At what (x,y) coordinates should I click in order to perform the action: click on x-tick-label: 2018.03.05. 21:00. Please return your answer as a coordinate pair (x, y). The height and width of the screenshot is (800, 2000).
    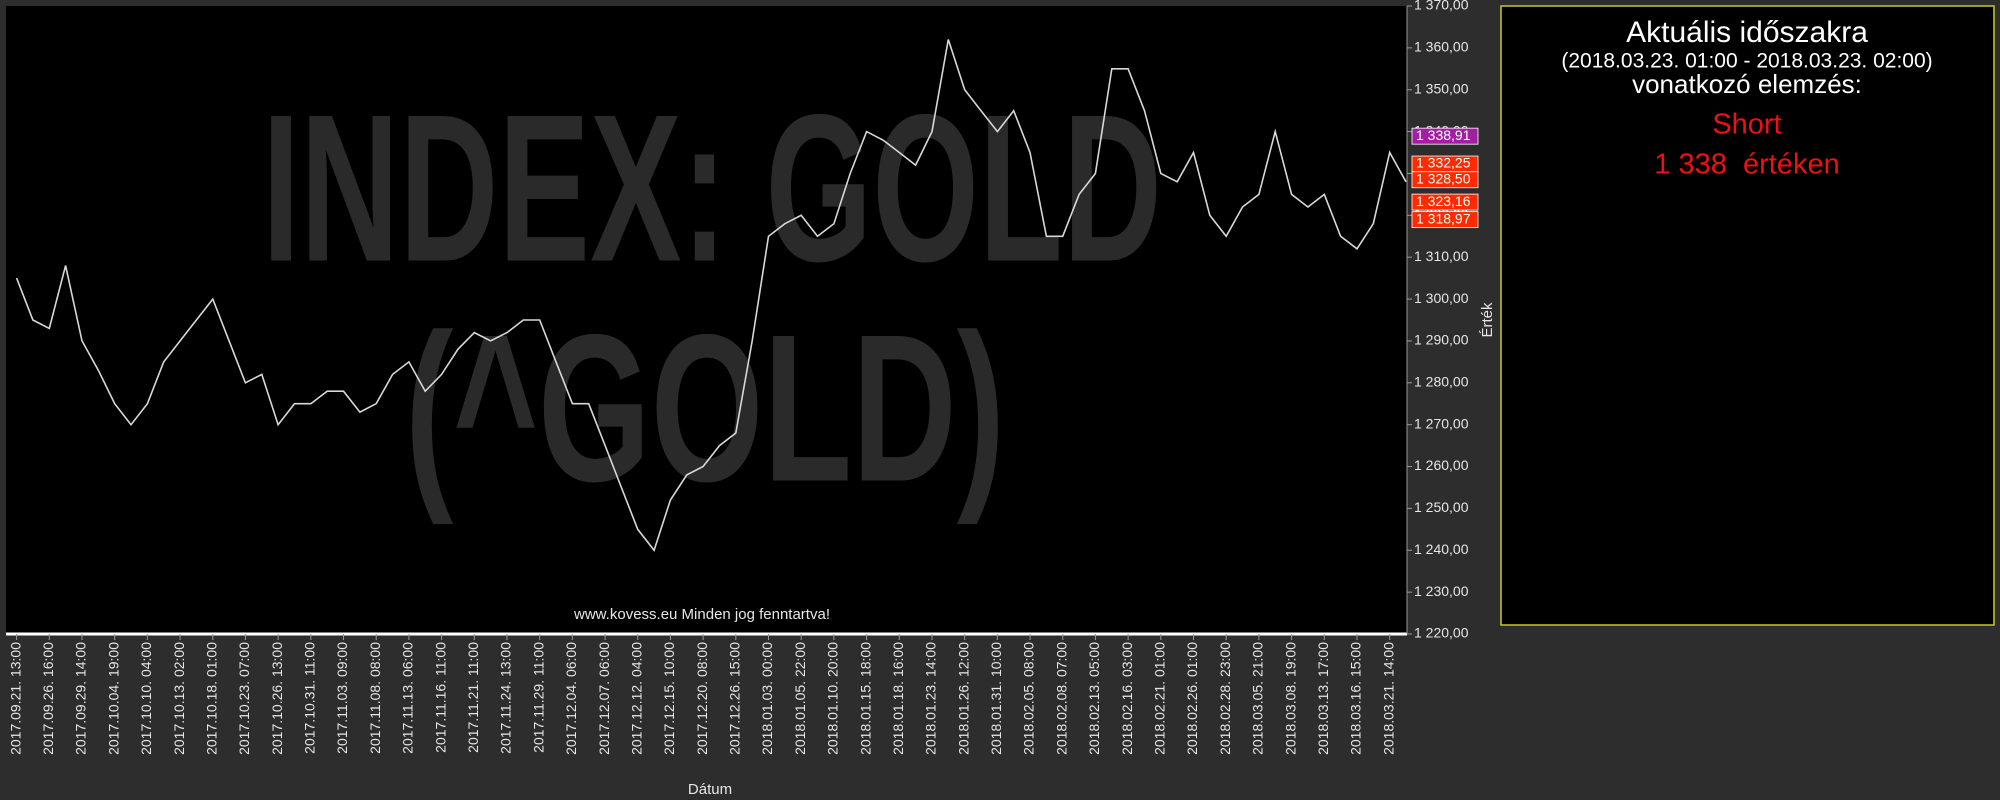
    Looking at the image, I should click on (1258, 698).